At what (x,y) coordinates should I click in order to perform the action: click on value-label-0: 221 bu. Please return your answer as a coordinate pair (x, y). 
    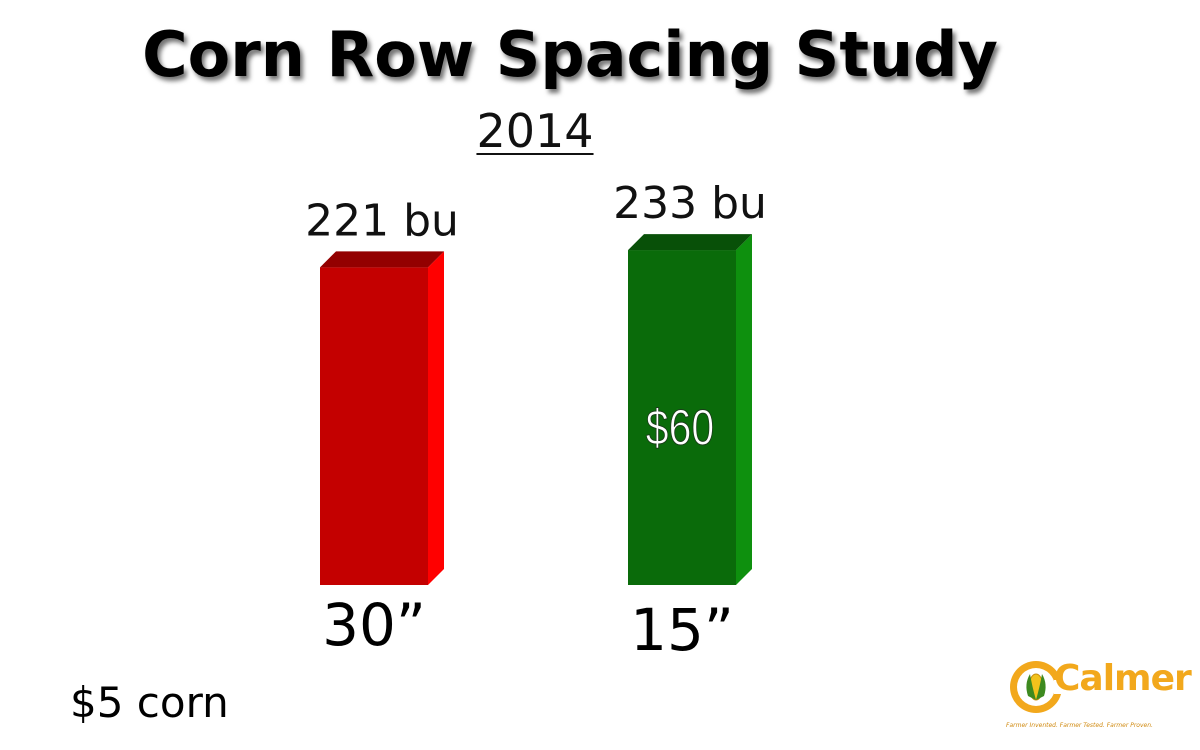
    Looking at the image, I should click on (382, 220).